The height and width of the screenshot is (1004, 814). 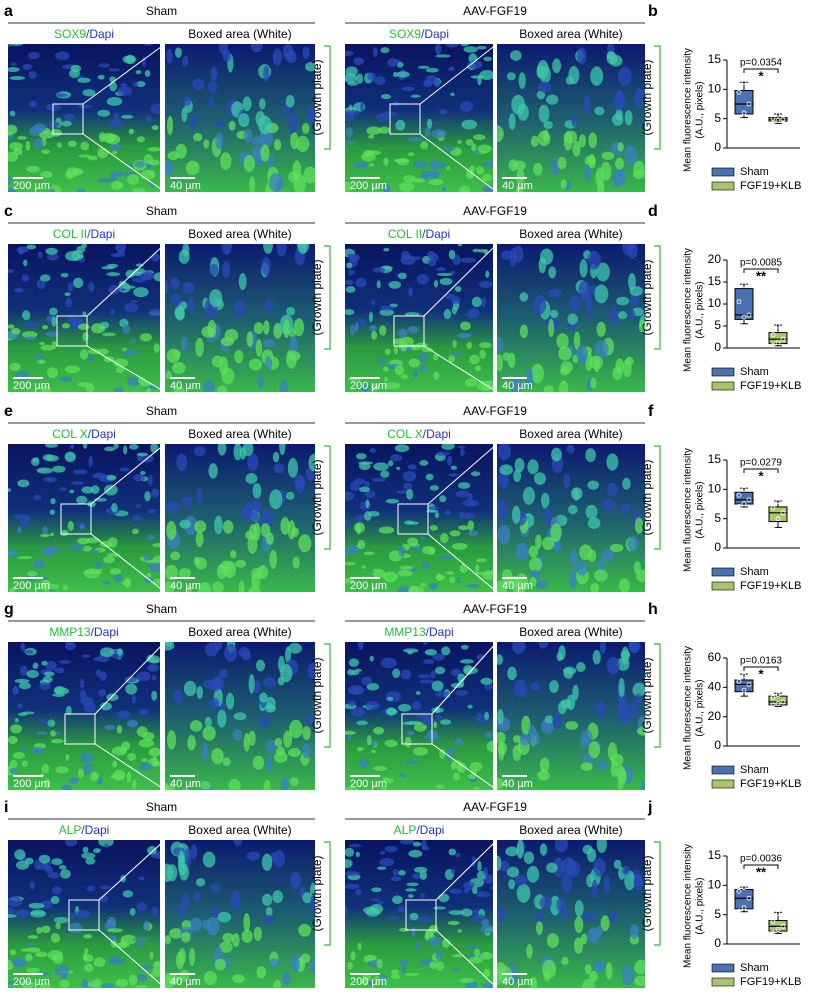 What do you see at coordinates (105, 632) in the screenshot?
I see `counterstain-name: /Dapi` at bounding box center [105, 632].